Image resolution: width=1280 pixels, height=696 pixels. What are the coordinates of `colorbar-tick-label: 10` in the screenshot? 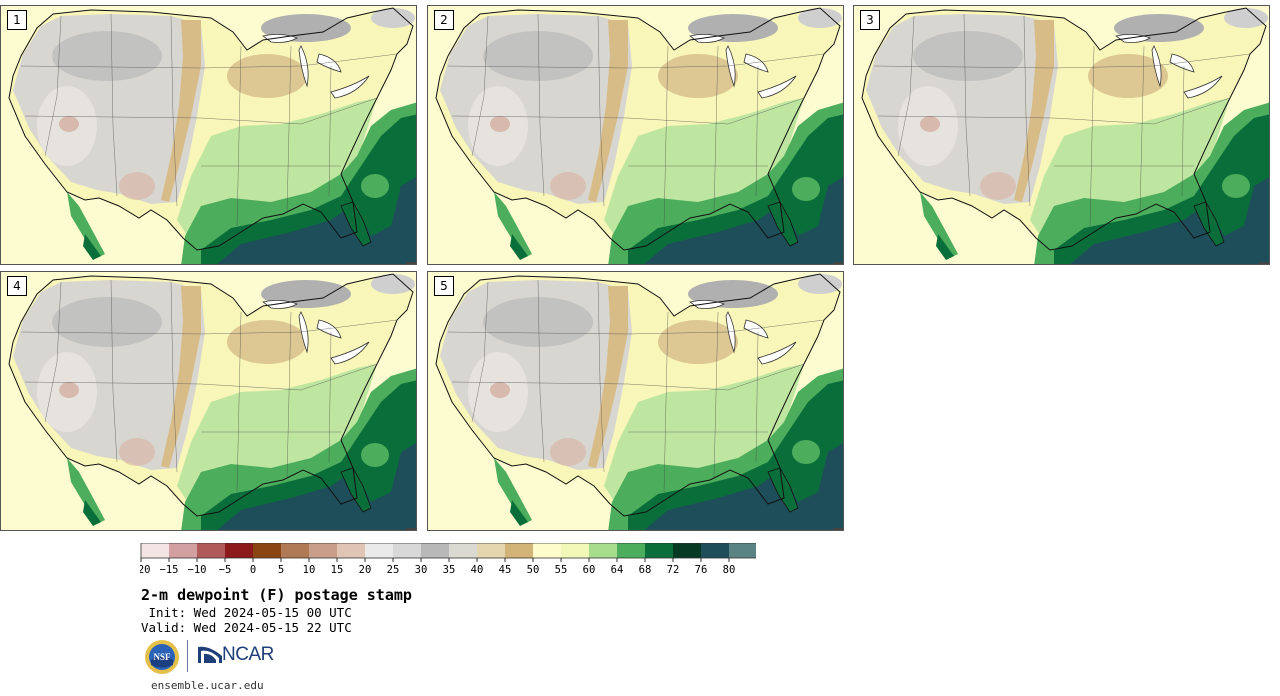 It's located at (309, 570).